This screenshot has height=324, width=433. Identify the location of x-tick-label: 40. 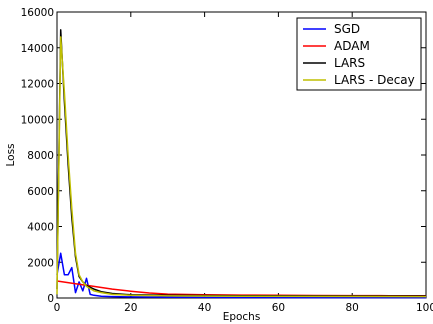
(204, 308).